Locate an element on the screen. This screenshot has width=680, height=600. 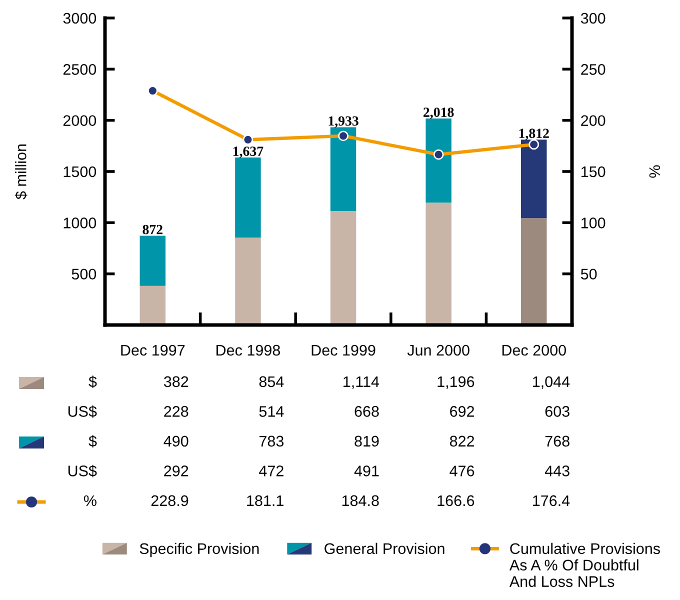
text: 603 is located at coordinates (557, 411).